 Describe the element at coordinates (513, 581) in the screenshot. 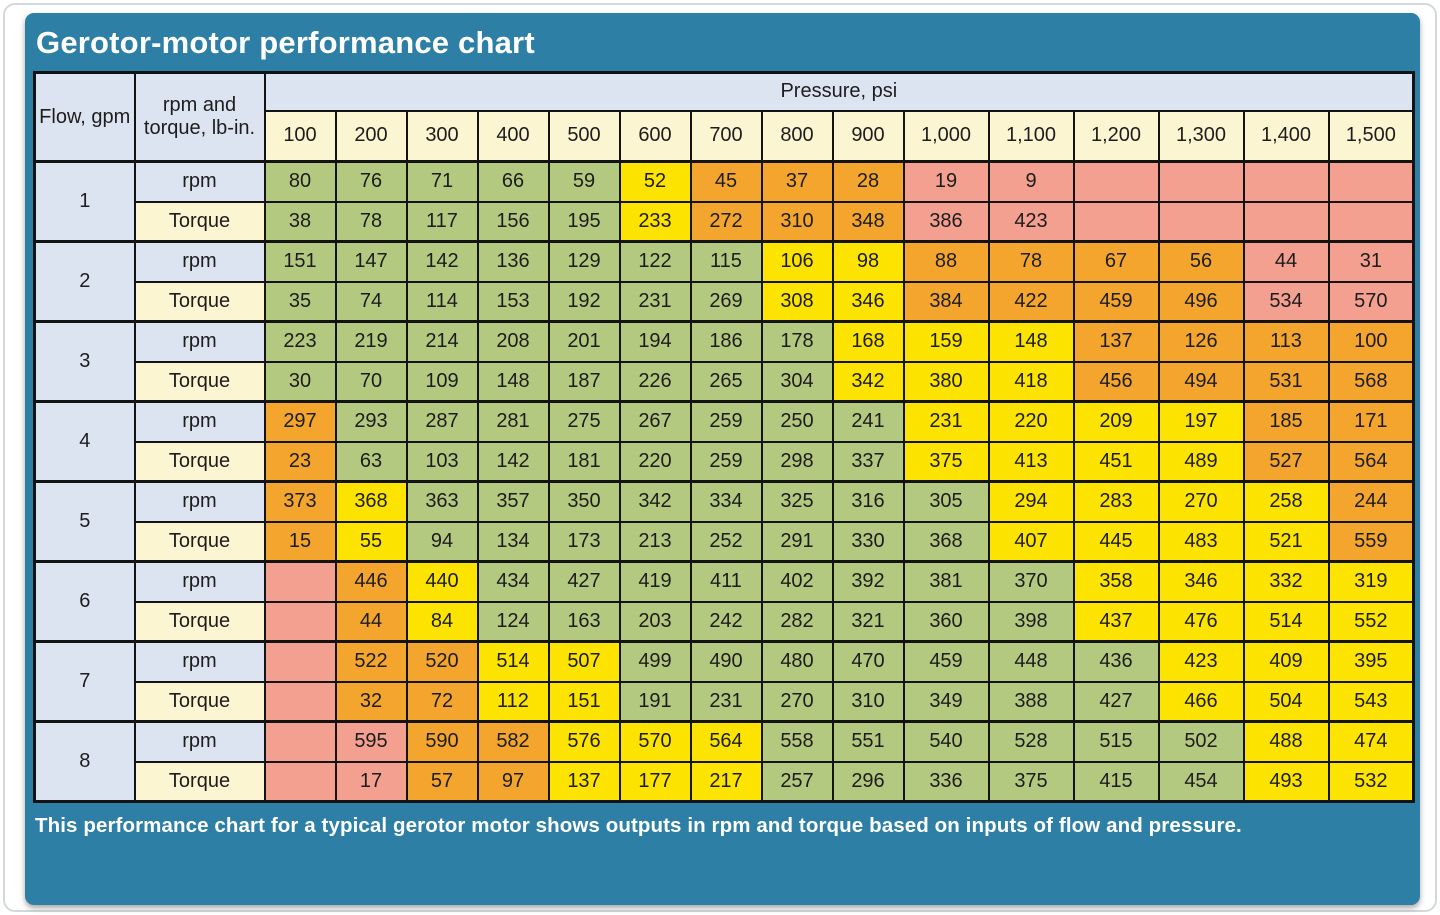

I see `rpm-data-cell: 434` at that location.